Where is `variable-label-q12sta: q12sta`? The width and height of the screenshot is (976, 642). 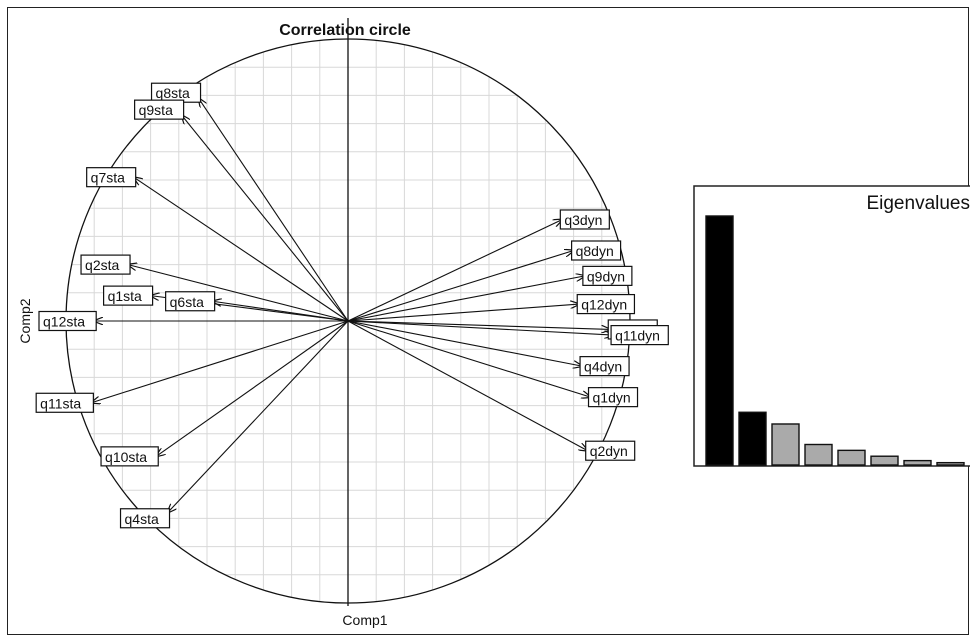
variable-label-q12sta: q12sta is located at coordinates (67, 321).